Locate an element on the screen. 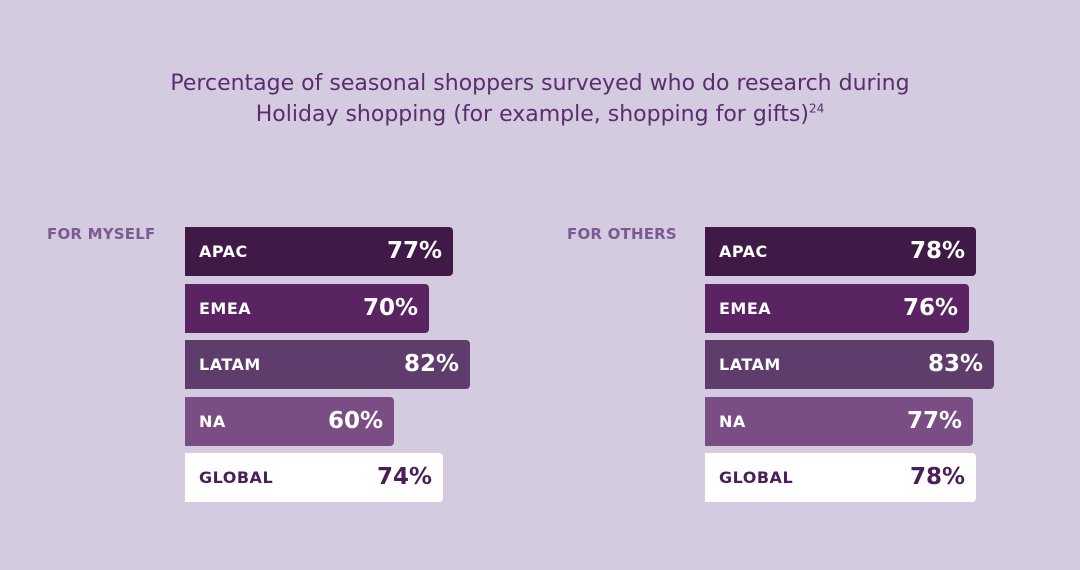 This screenshot has height=570, width=1080. panel-label-for-others: FOR OTHERS is located at coordinates (622, 234).